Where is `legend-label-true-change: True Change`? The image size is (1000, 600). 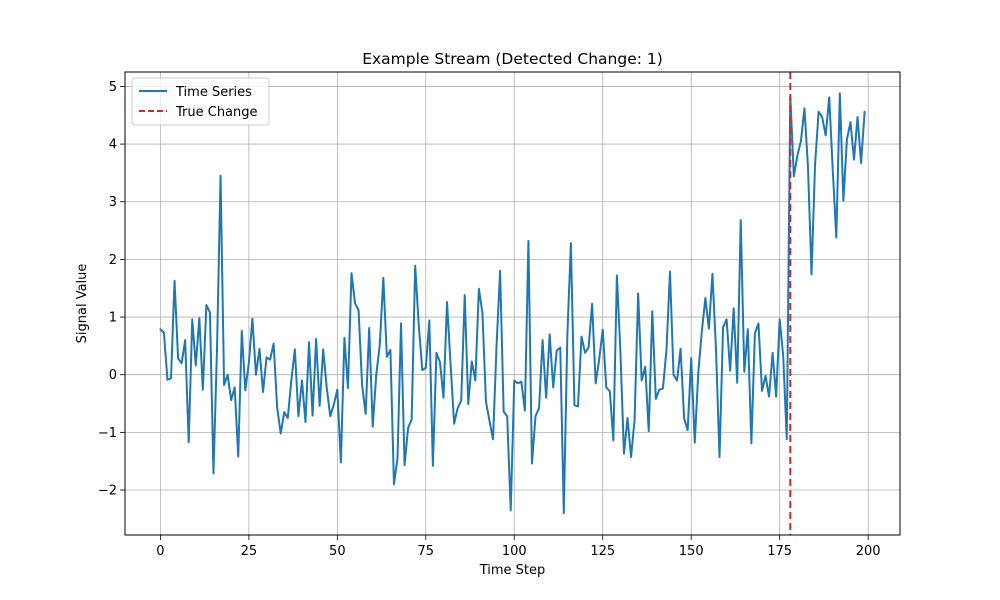
legend-label-true-change: True Change is located at coordinates (216, 112).